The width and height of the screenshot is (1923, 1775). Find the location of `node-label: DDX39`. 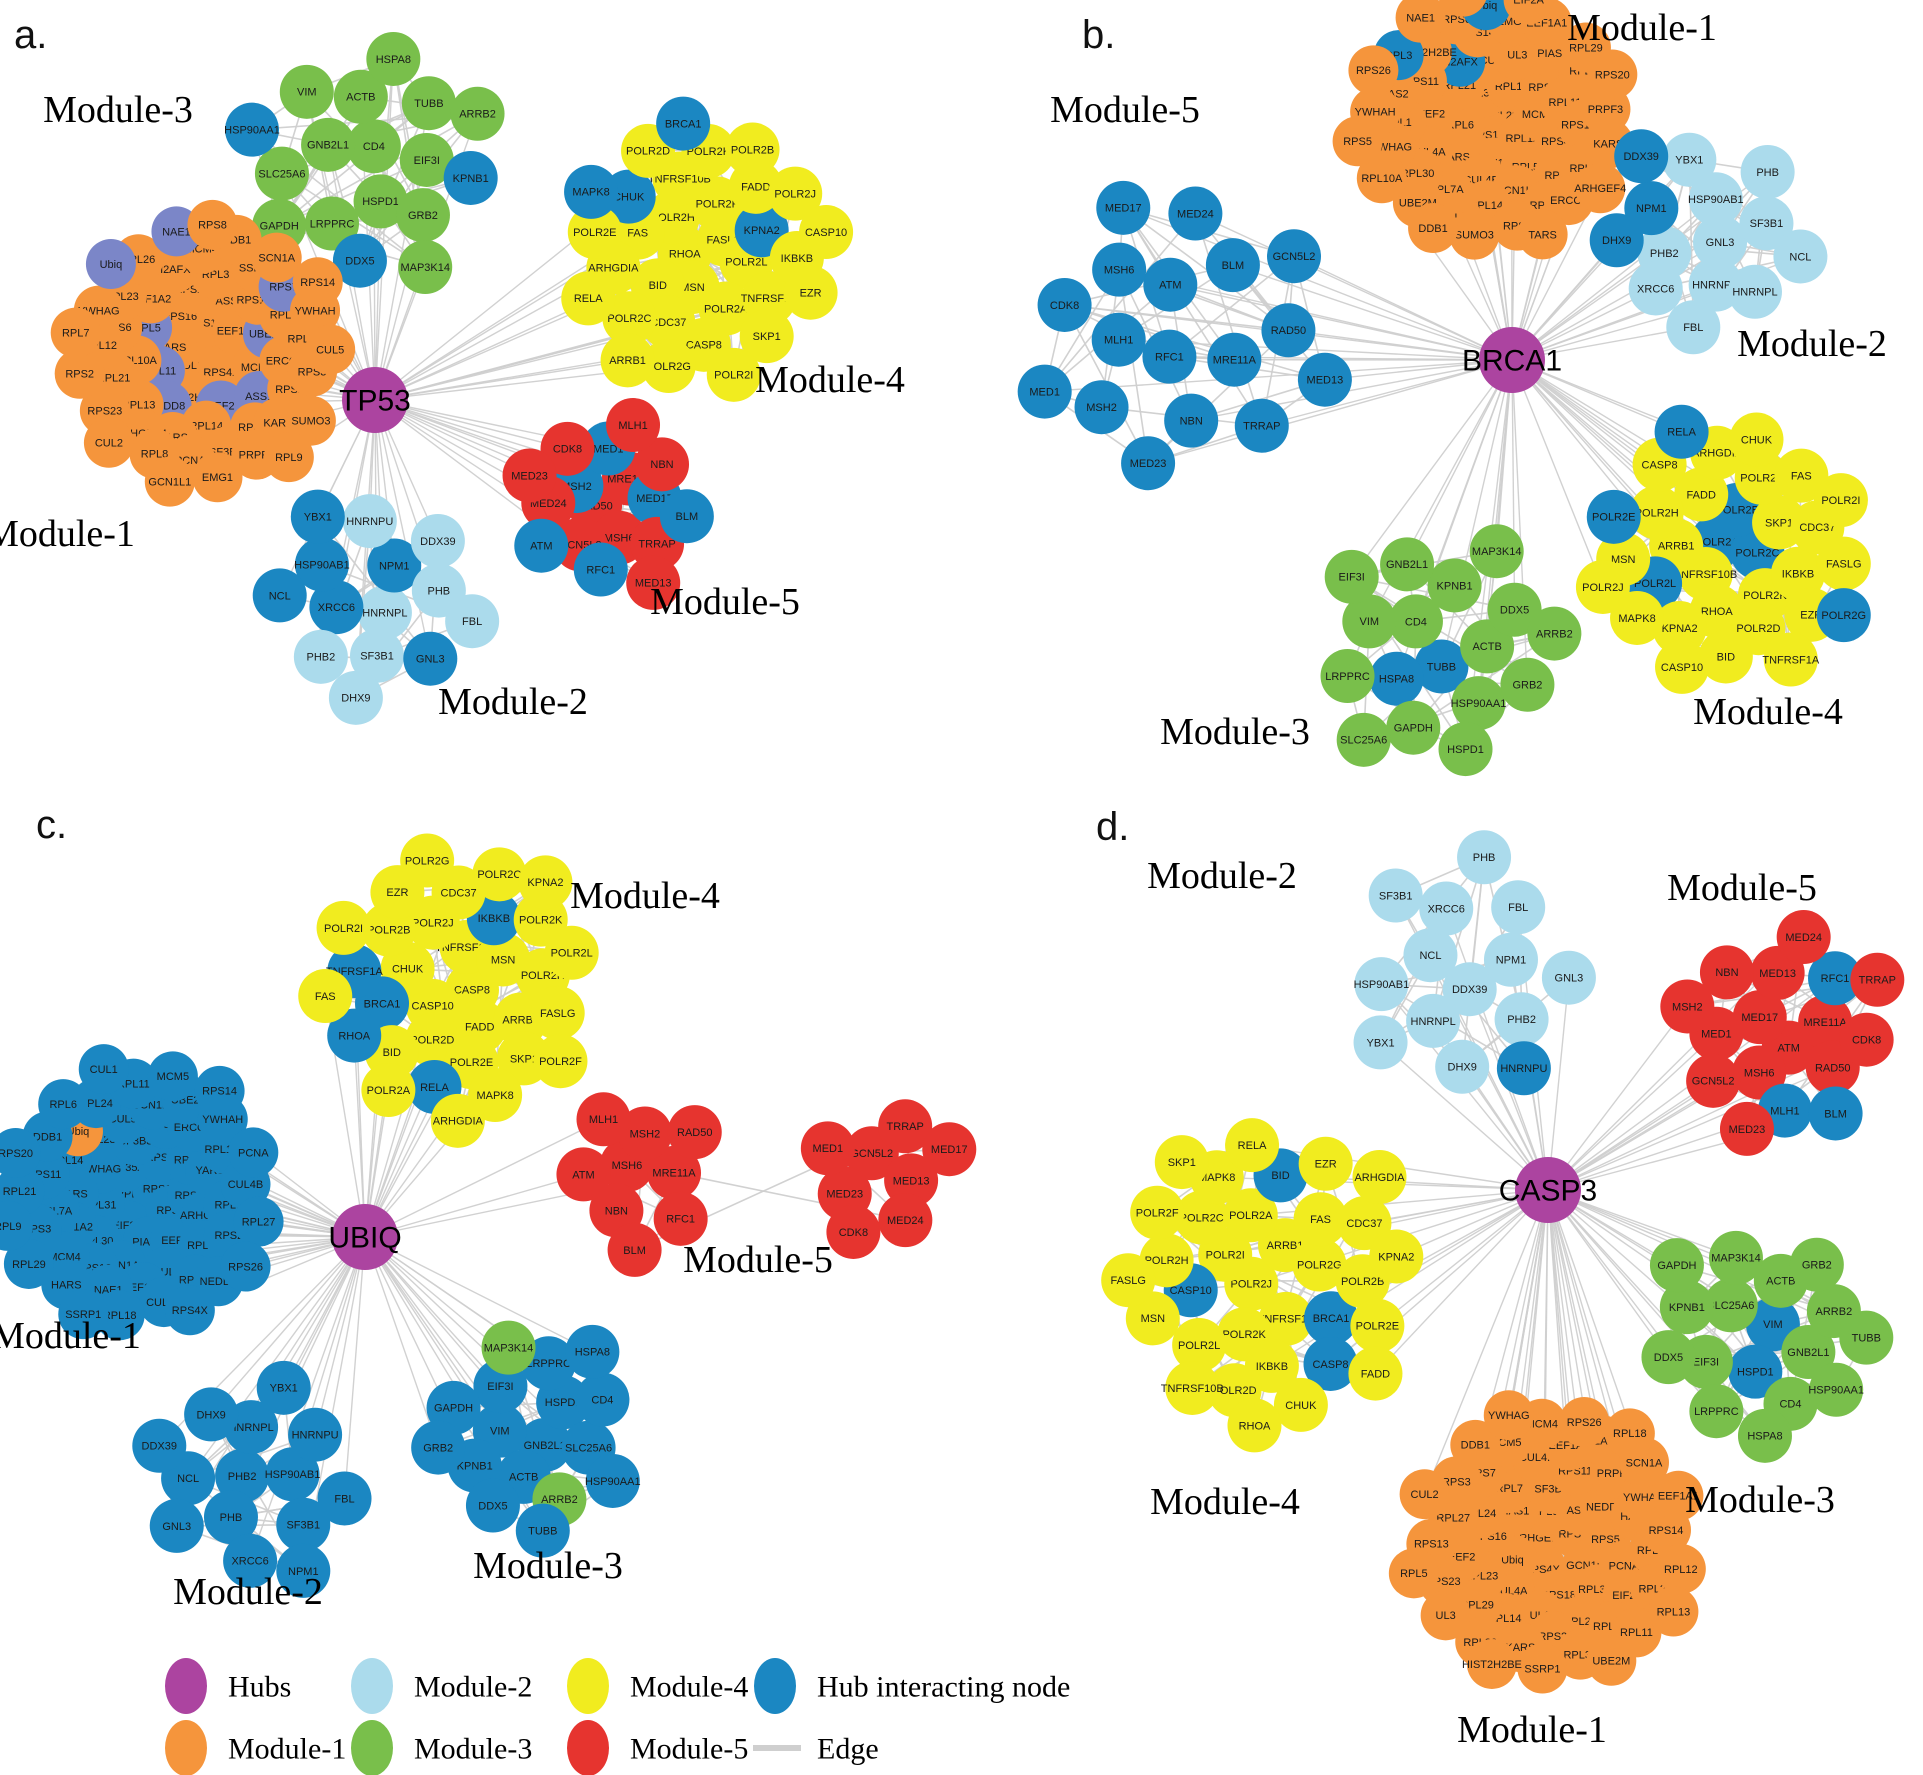

node-label: DDX39 is located at coordinates (1640, 157).